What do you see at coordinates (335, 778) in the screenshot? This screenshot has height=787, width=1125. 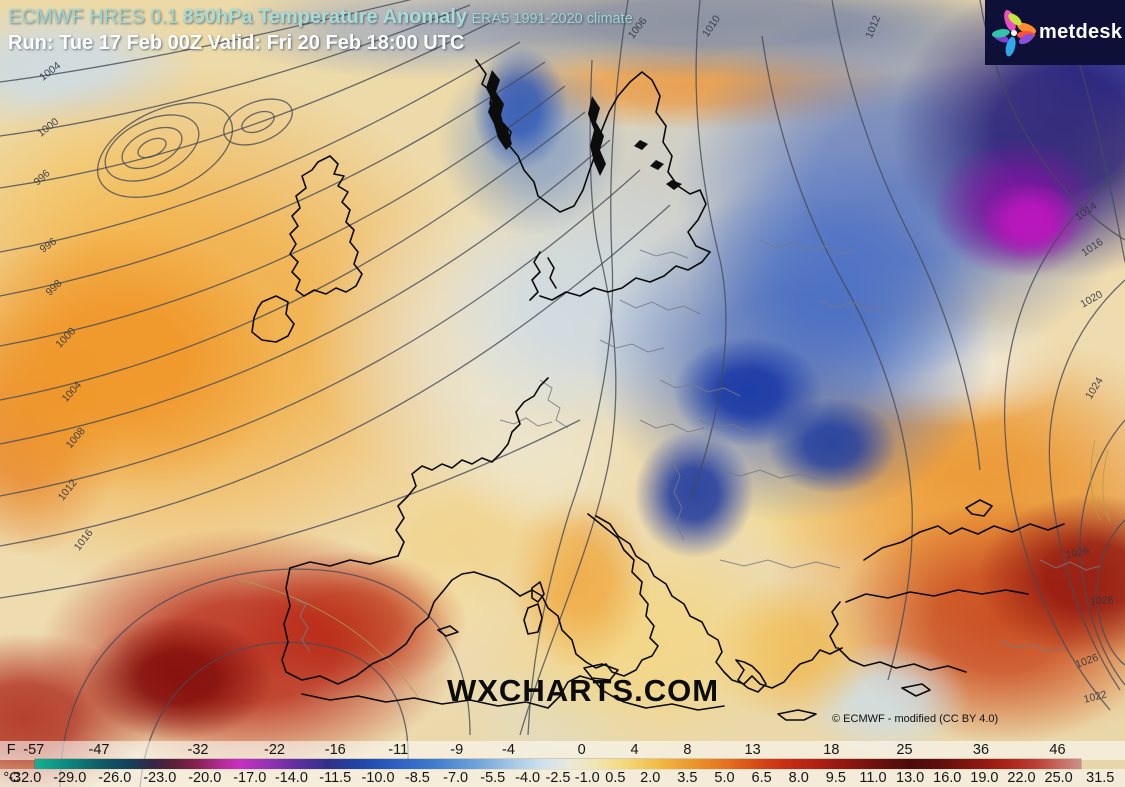 I see `celsius-tick: -11.5` at bounding box center [335, 778].